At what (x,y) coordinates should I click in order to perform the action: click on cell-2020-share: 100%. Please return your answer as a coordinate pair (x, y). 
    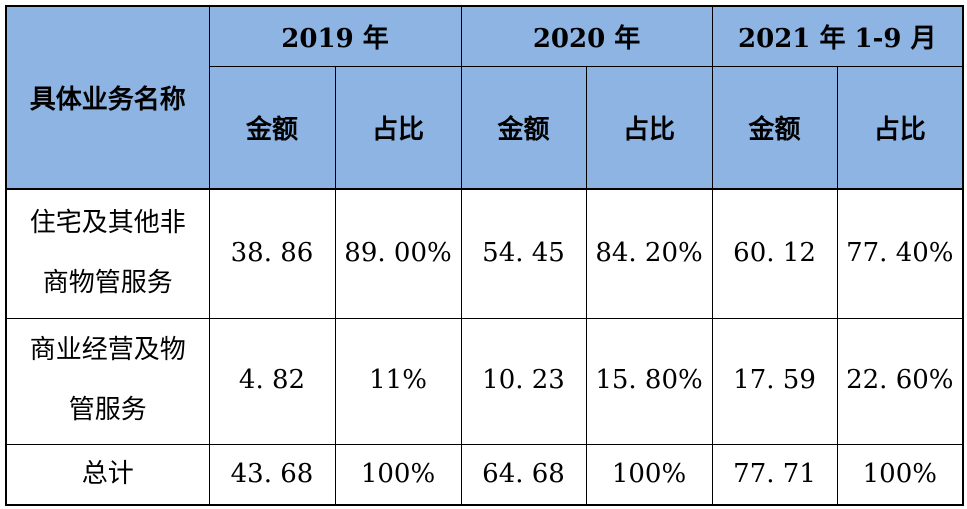
    Looking at the image, I should click on (649, 474).